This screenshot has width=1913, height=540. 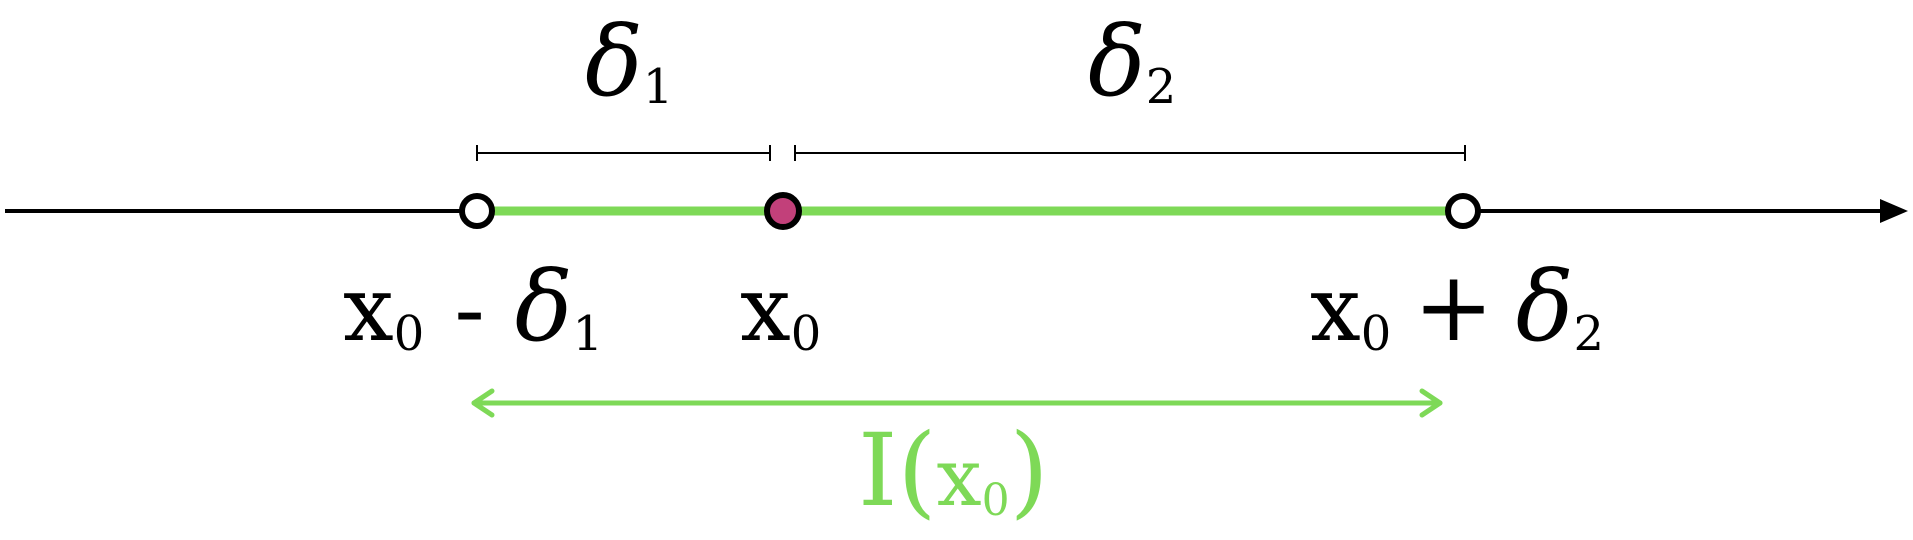 I want to click on right-open-point, so click(x=1463, y=211).